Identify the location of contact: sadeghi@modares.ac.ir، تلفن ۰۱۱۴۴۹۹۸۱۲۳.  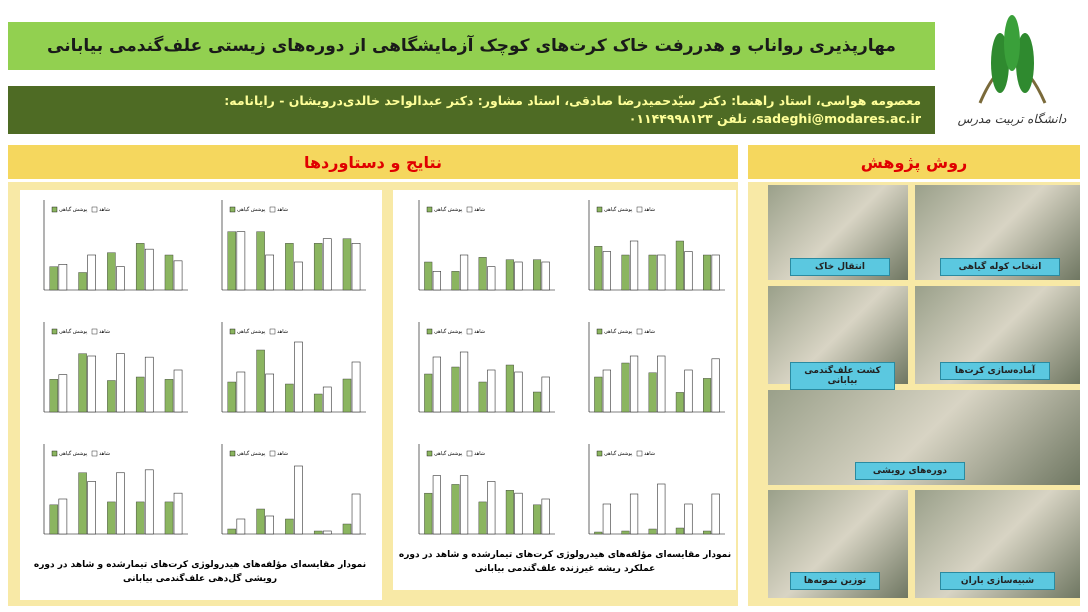
(774, 118).